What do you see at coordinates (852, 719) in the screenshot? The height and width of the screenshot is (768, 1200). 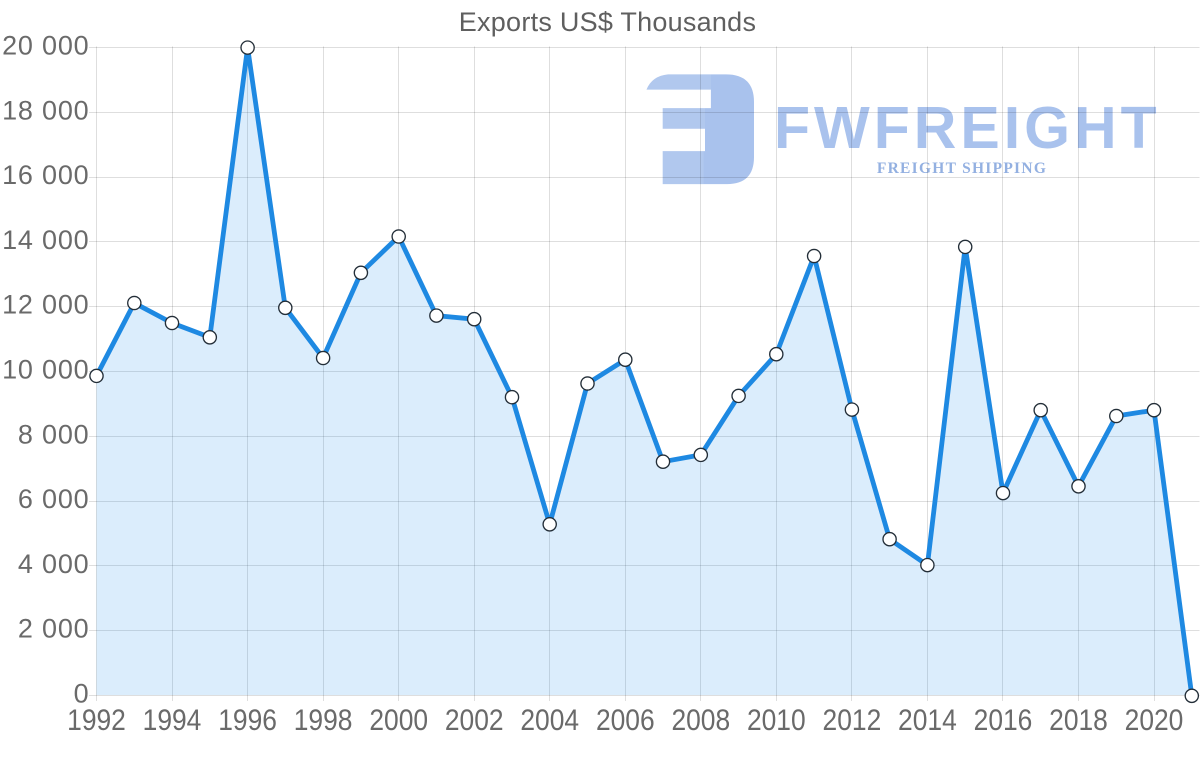 I see `svg-text: 2012` at bounding box center [852, 719].